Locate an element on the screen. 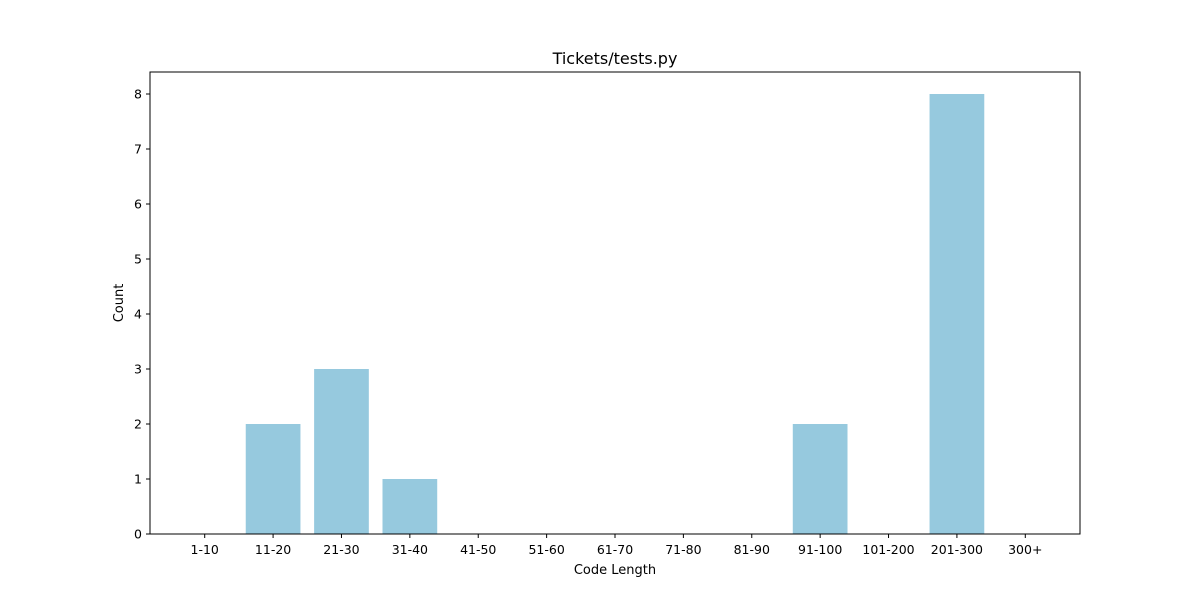 Image resolution: width=1200 pixels, height=600 pixels. x-tick-label: 81-90 is located at coordinates (752, 549).